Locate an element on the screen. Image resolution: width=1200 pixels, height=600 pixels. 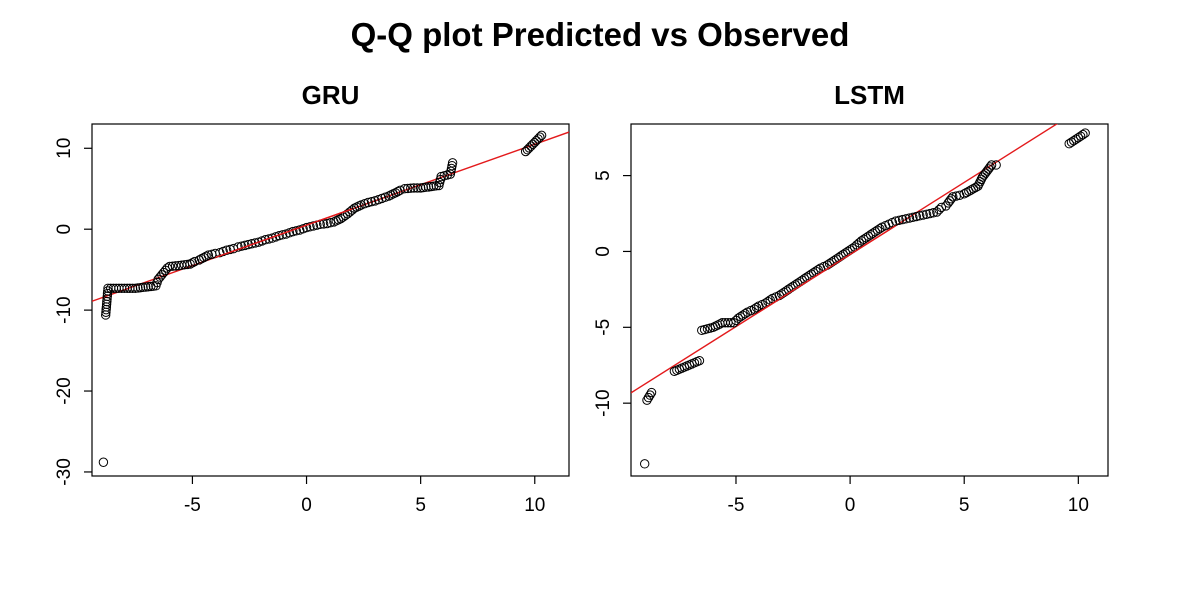
y-tick-label: 10 is located at coordinates (64, 148).